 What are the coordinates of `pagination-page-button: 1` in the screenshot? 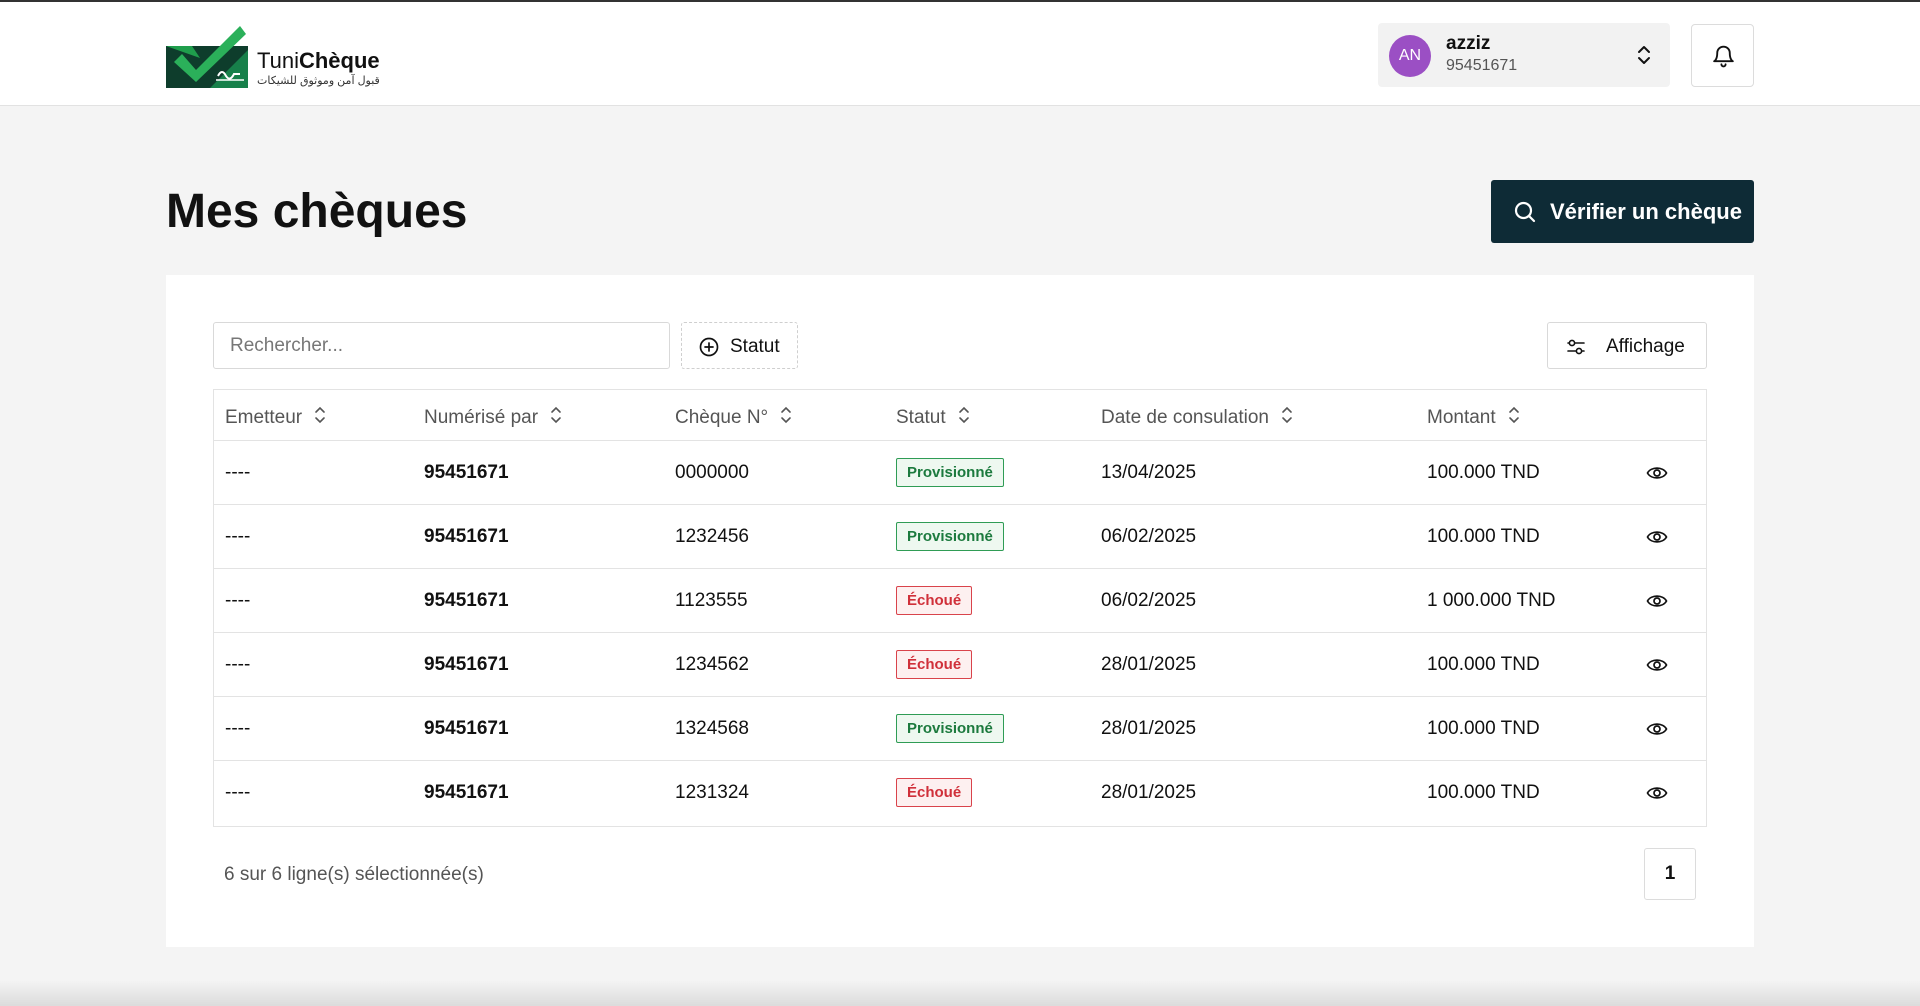 It's located at (1670, 874).